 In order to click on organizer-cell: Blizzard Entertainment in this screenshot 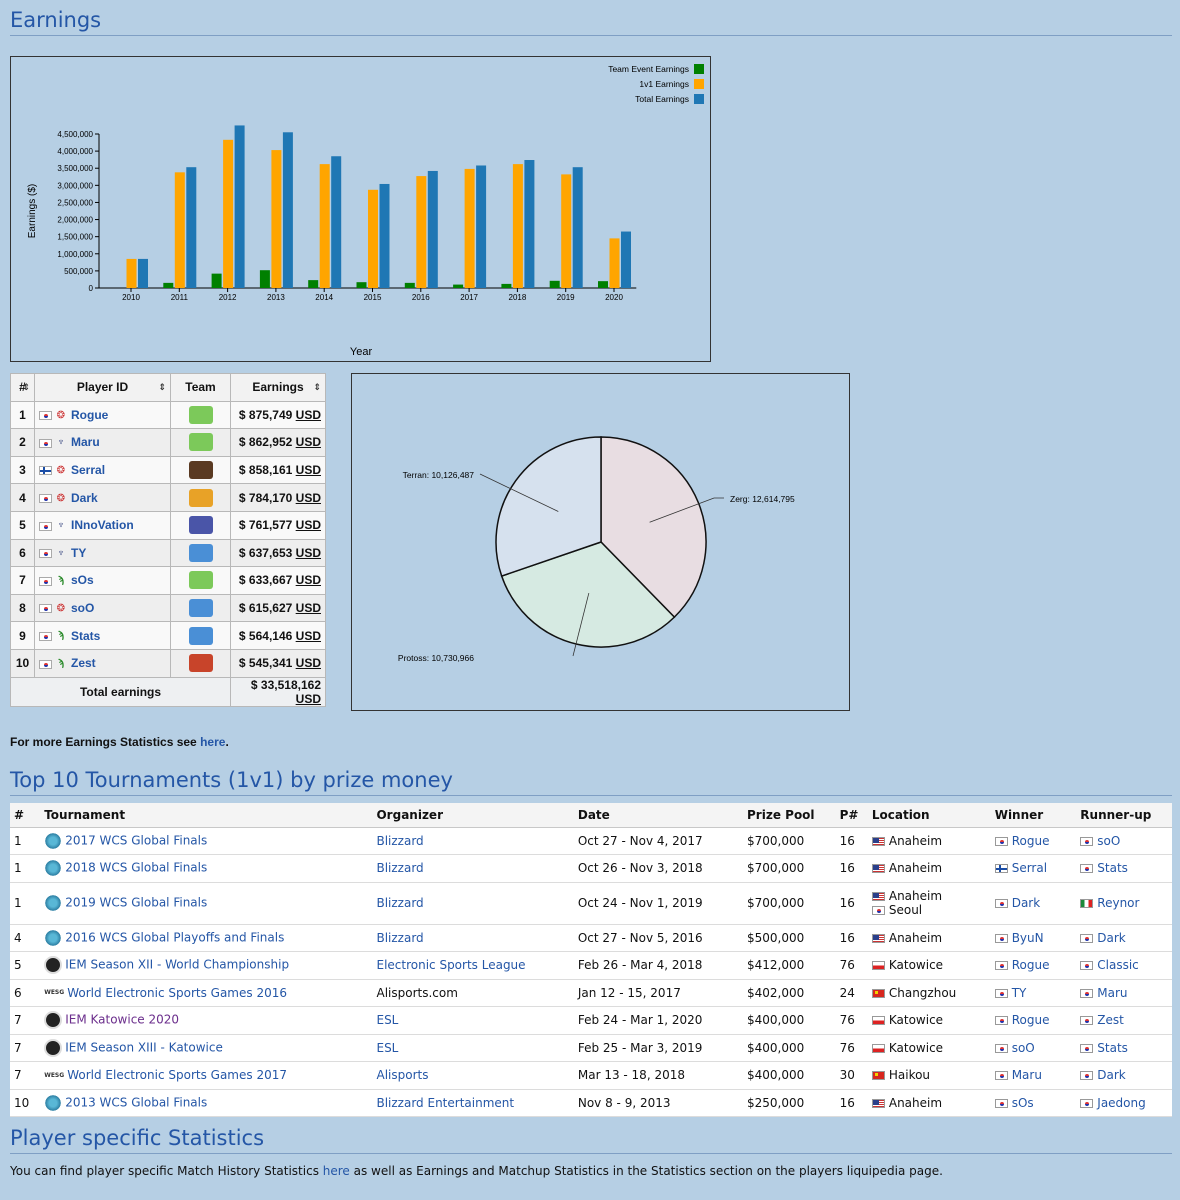, I will do `click(473, 1103)`.